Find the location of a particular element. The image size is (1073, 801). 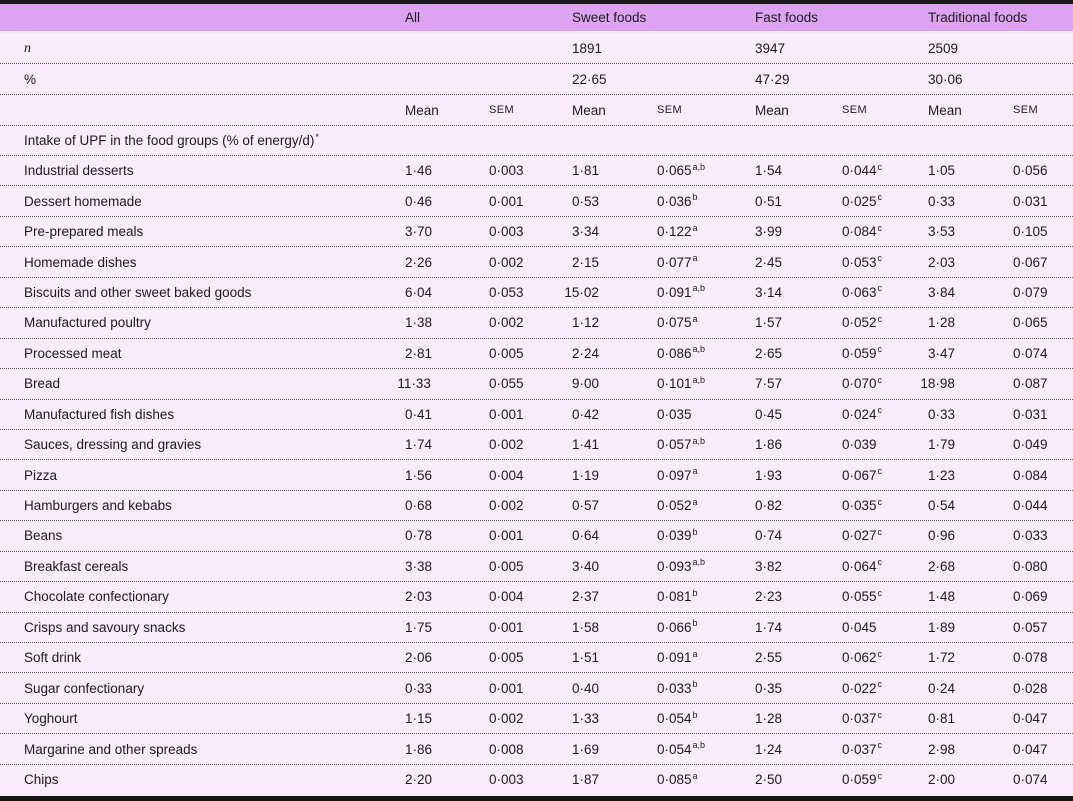

sem-value: 0·031 is located at coordinates (1030, 201).